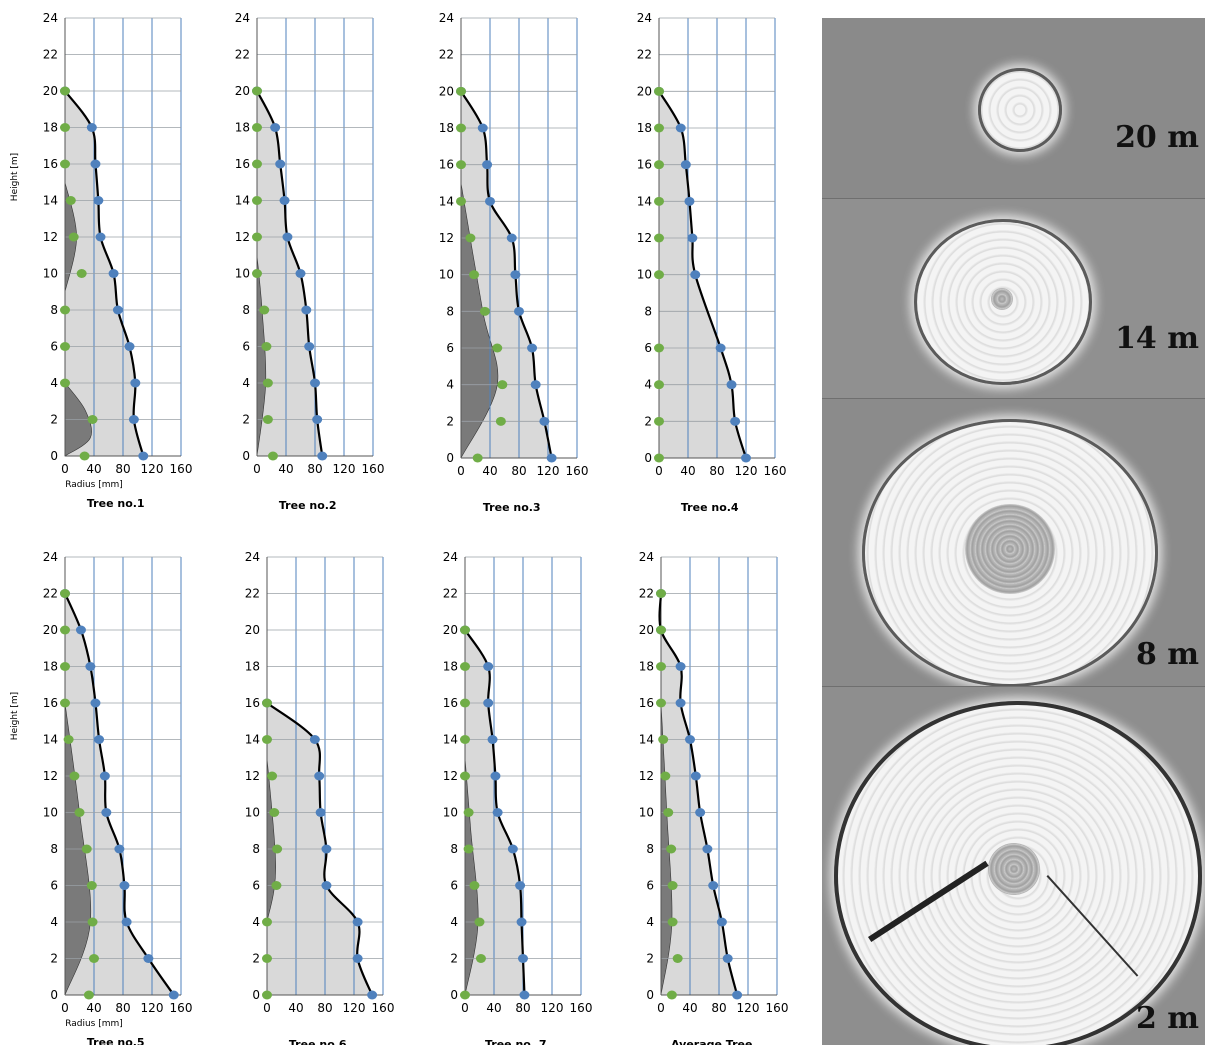  I want to click on chart-title: Tree no.6, so click(318, 1041).